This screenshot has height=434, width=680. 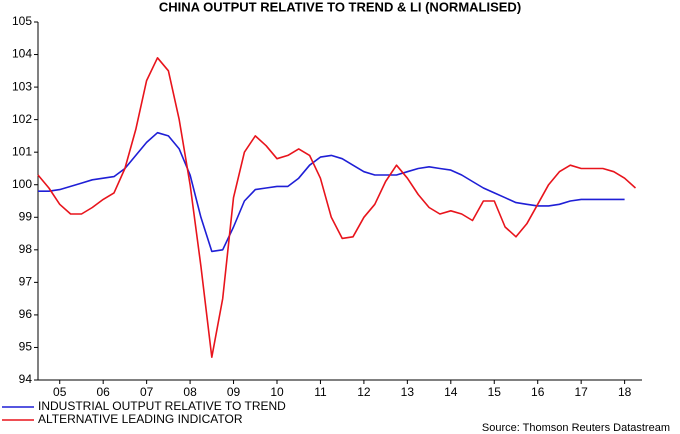 I want to click on y-tick-label: 94, so click(x=26, y=379).